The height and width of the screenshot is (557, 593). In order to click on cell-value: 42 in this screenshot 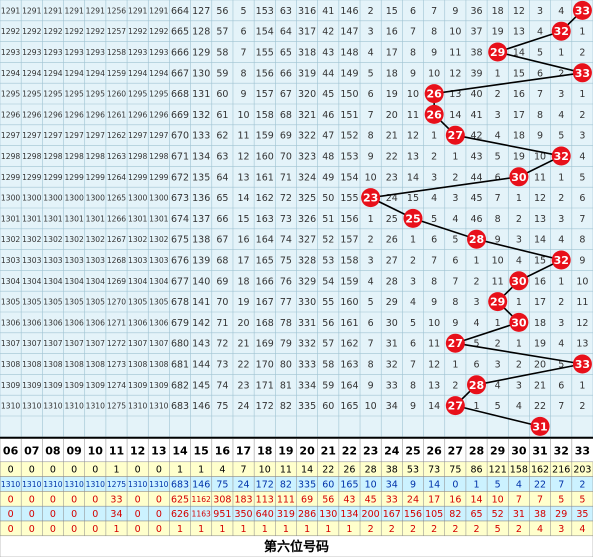, I will do `click(328, 32)`.